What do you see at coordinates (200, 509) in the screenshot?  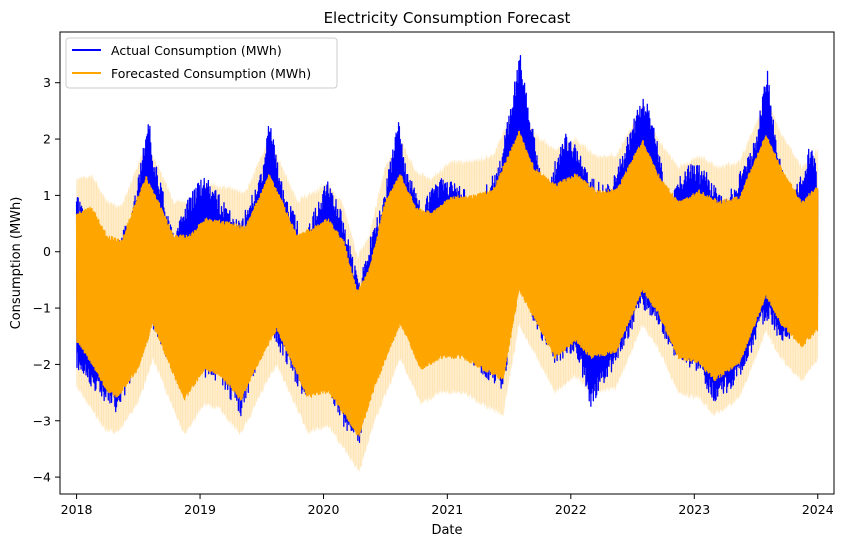 I see `x-tick-label: 2019` at bounding box center [200, 509].